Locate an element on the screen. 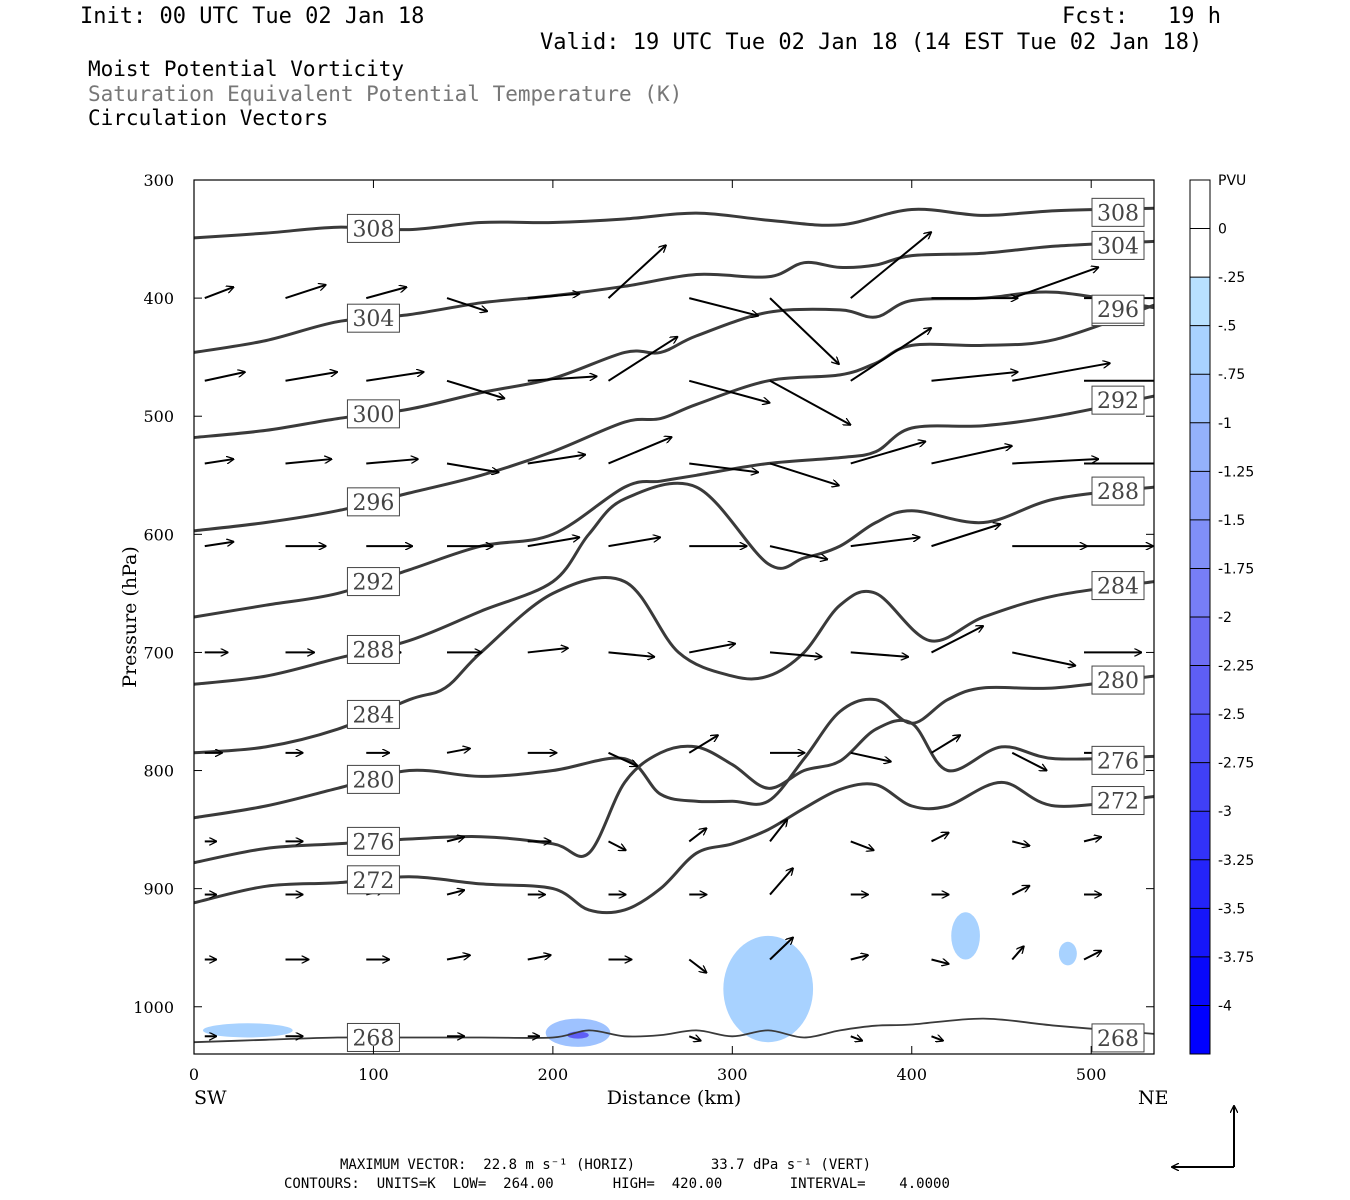 This screenshot has width=1350, height=1200. forecast-hour: Fcst: 19 h is located at coordinates (1141, 16).